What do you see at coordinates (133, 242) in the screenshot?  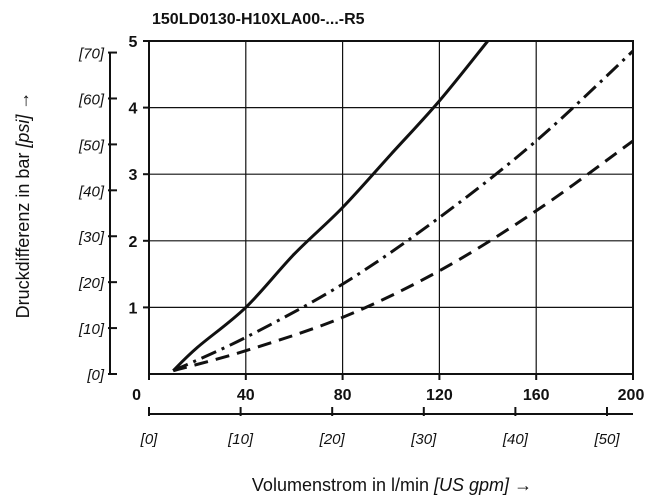 I see `y-tick-label: 2` at bounding box center [133, 242].